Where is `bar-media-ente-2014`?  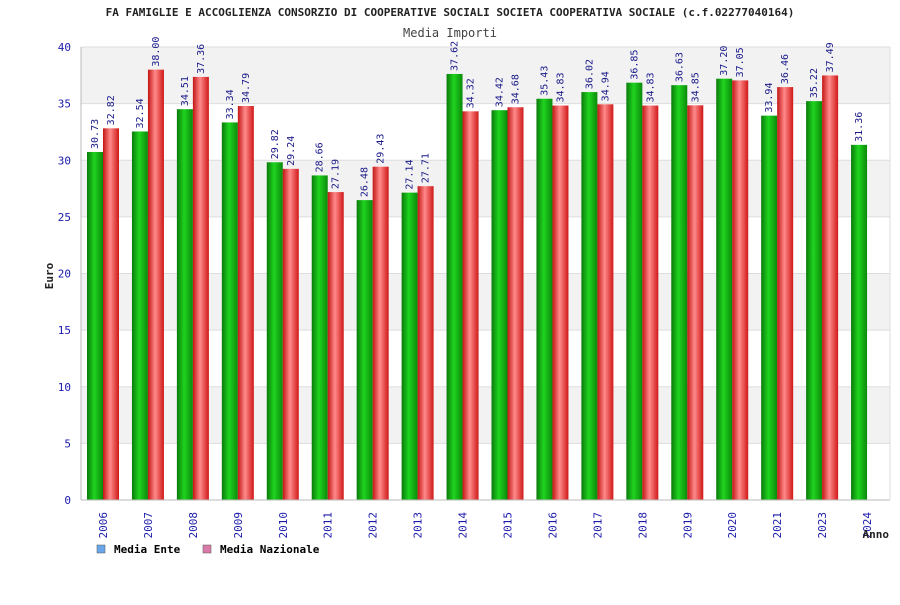 bar-media-ente-2014 is located at coordinates (454, 287).